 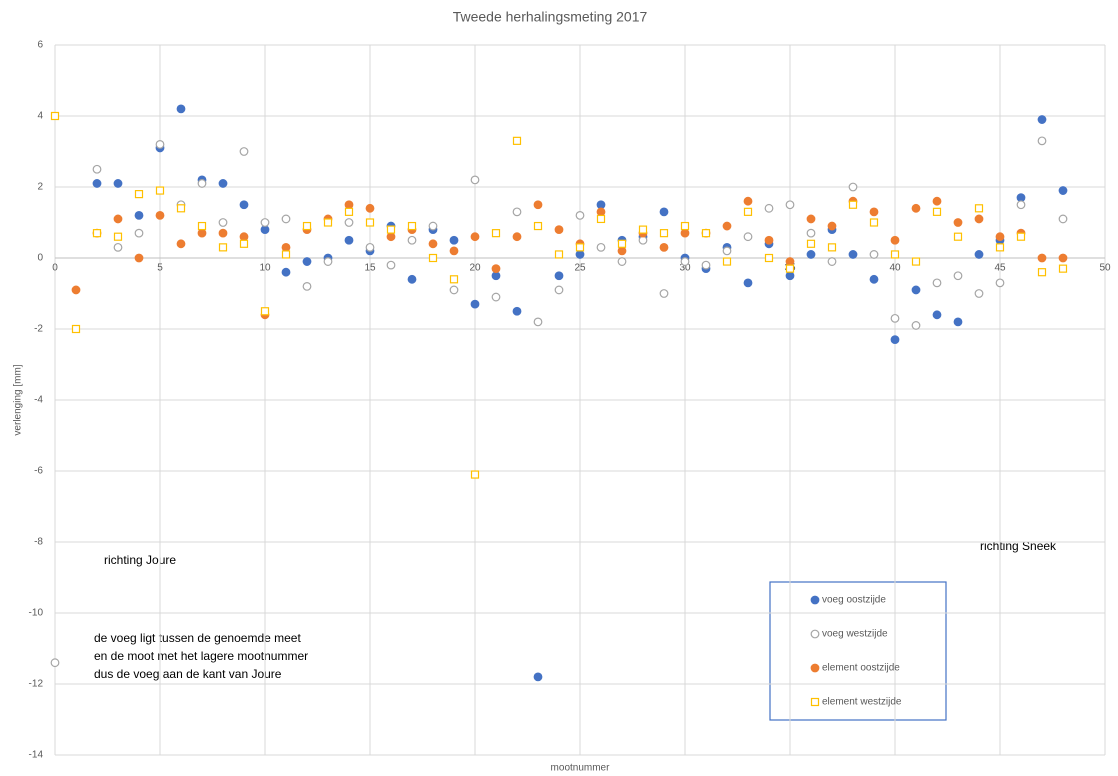 What do you see at coordinates (815, 600) in the screenshot?
I see `legend-marker` at bounding box center [815, 600].